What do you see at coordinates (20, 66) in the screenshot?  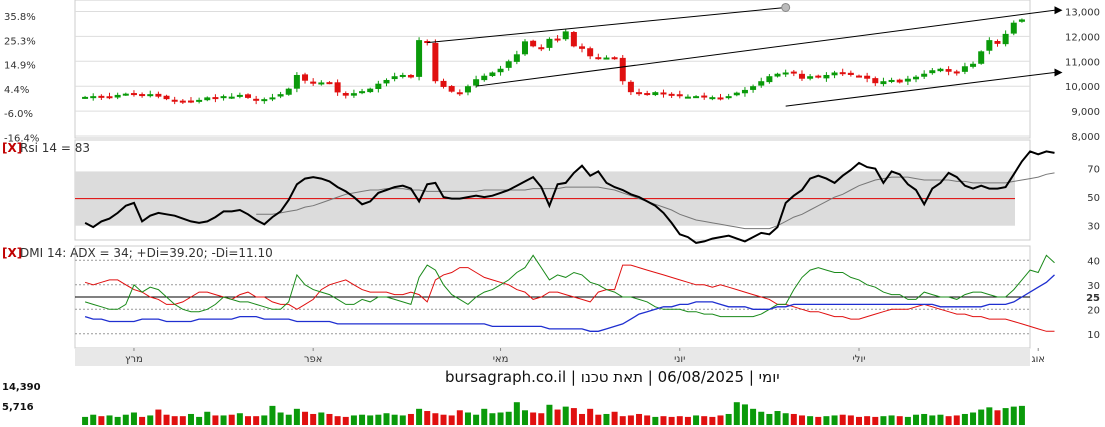 I see `percent-tick-label: 14.9%` at bounding box center [20, 66].